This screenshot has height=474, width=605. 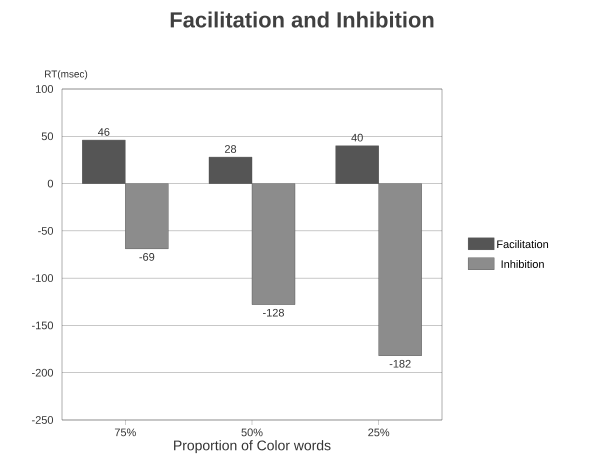 I want to click on y-tick-label: 50, so click(x=48, y=136).